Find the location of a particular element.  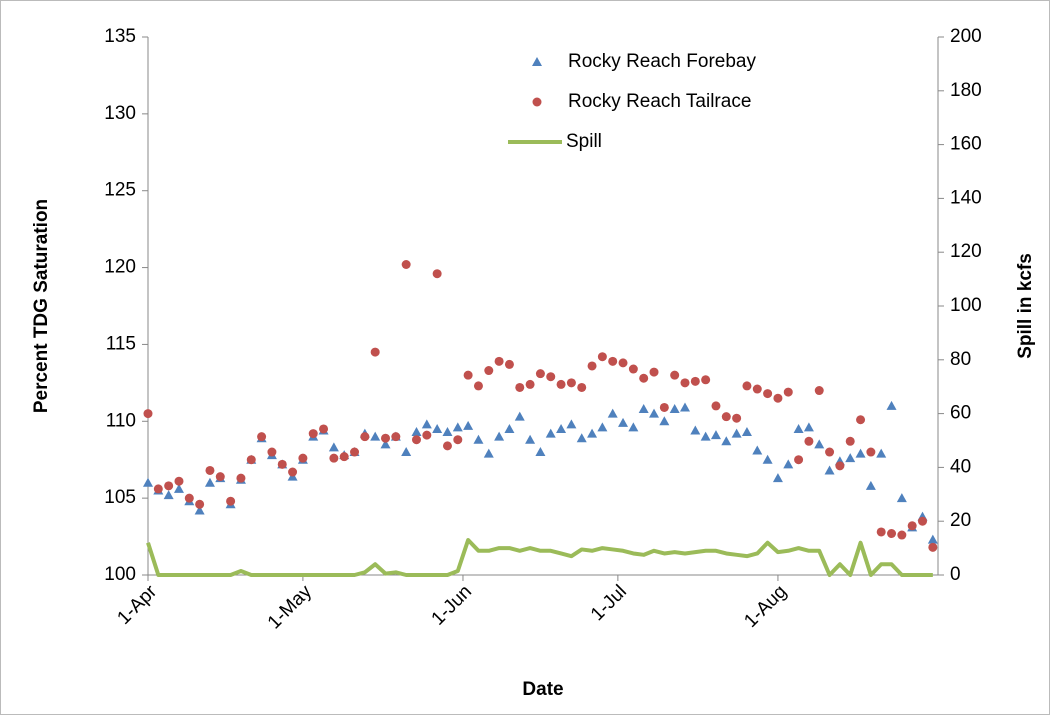

y2-tick-label: 140 is located at coordinates (966, 197).